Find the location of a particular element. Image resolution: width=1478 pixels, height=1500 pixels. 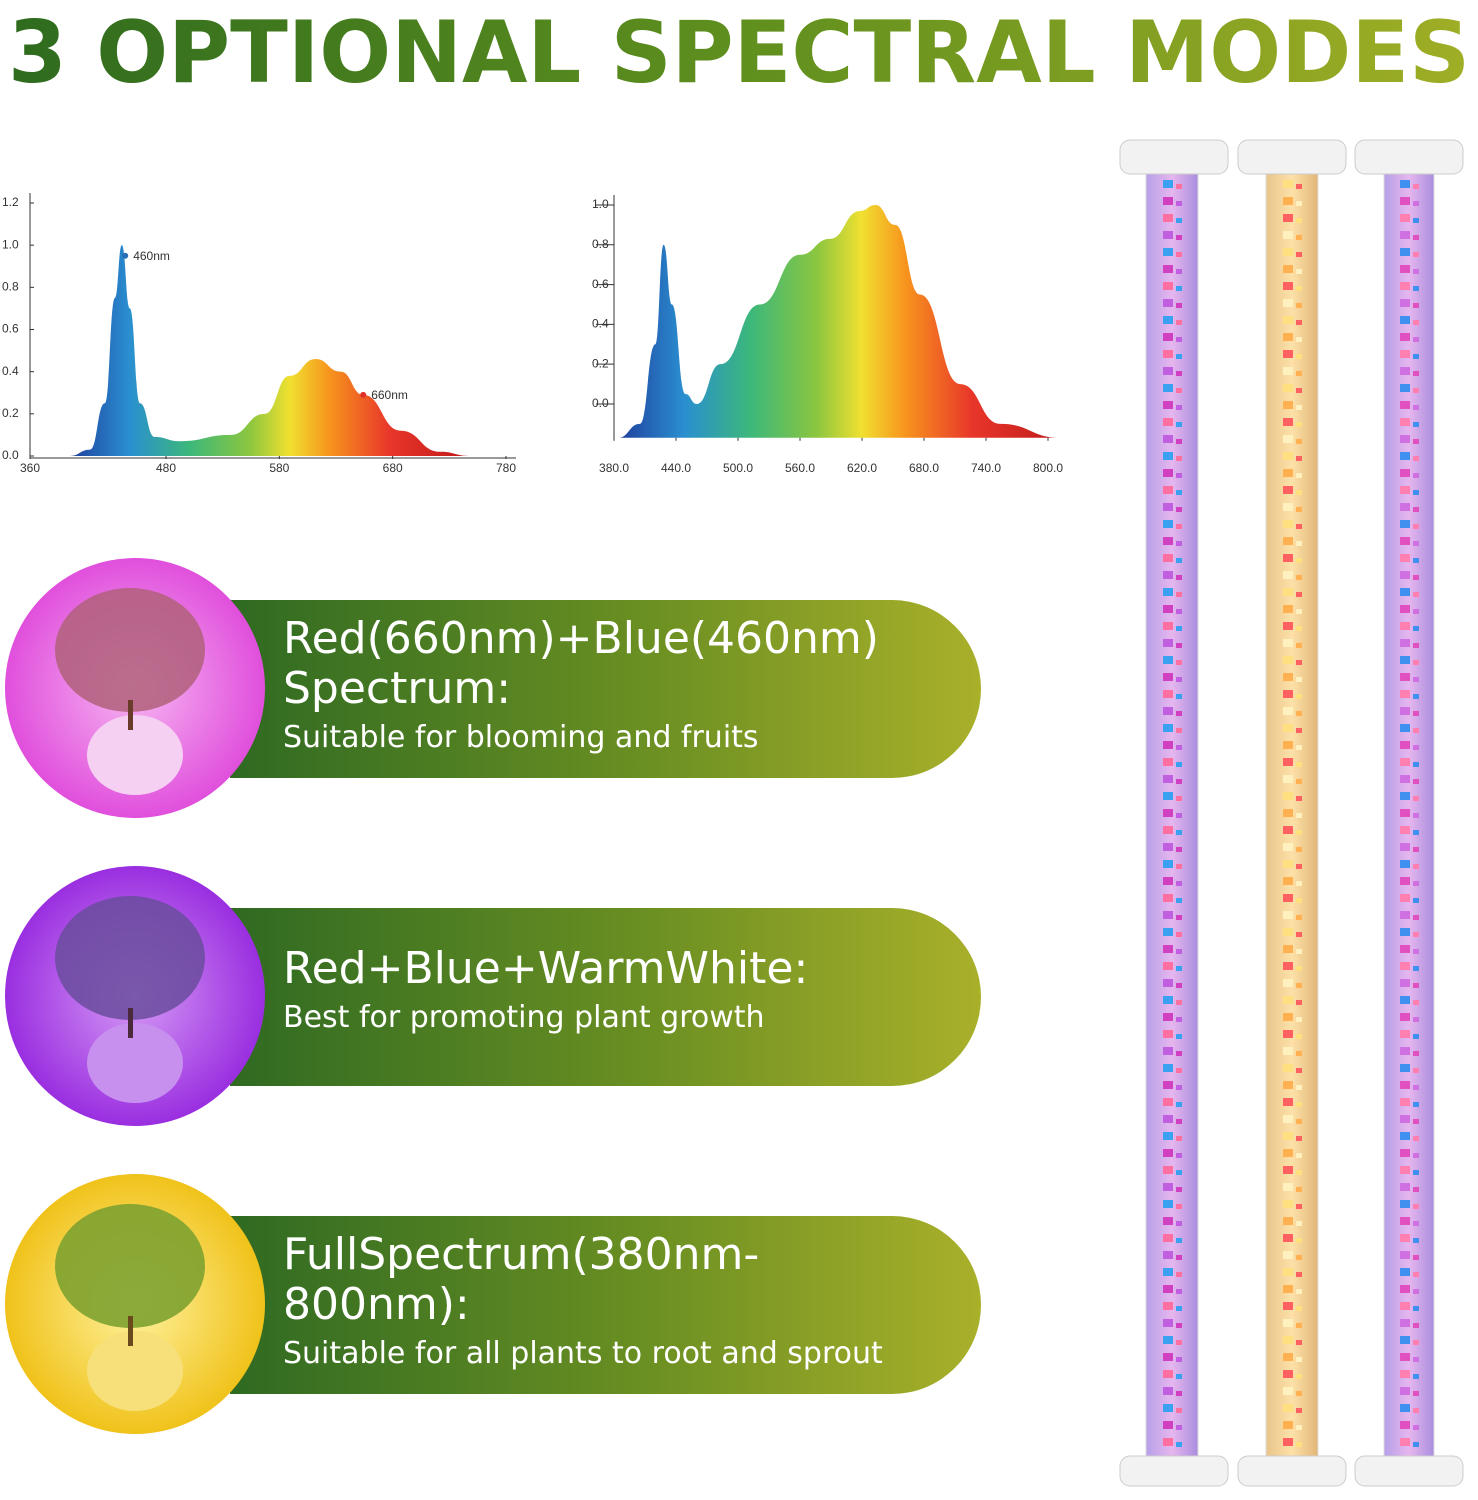

x-tick-label: 480 is located at coordinates (166, 468).